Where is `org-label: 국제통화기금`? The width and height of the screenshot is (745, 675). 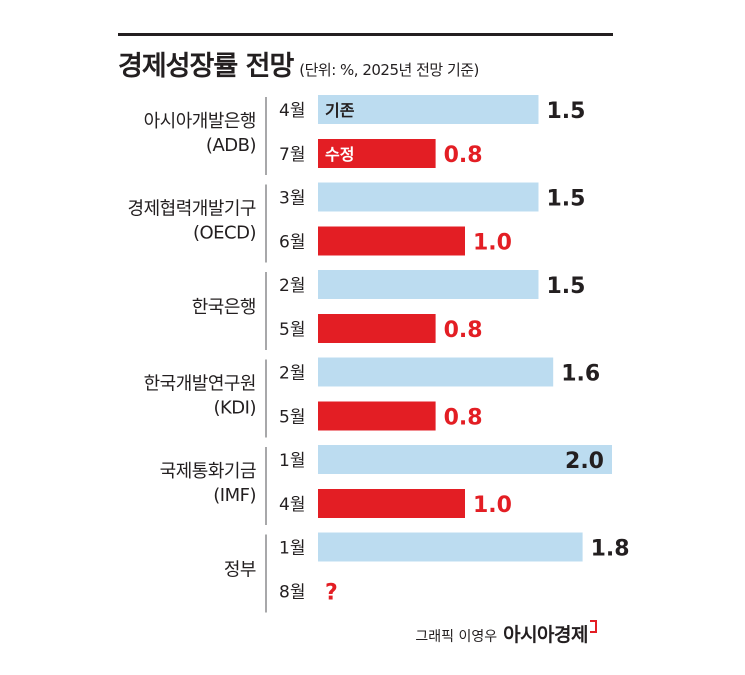
org-label: 국제통화기금 is located at coordinates (208, 471).